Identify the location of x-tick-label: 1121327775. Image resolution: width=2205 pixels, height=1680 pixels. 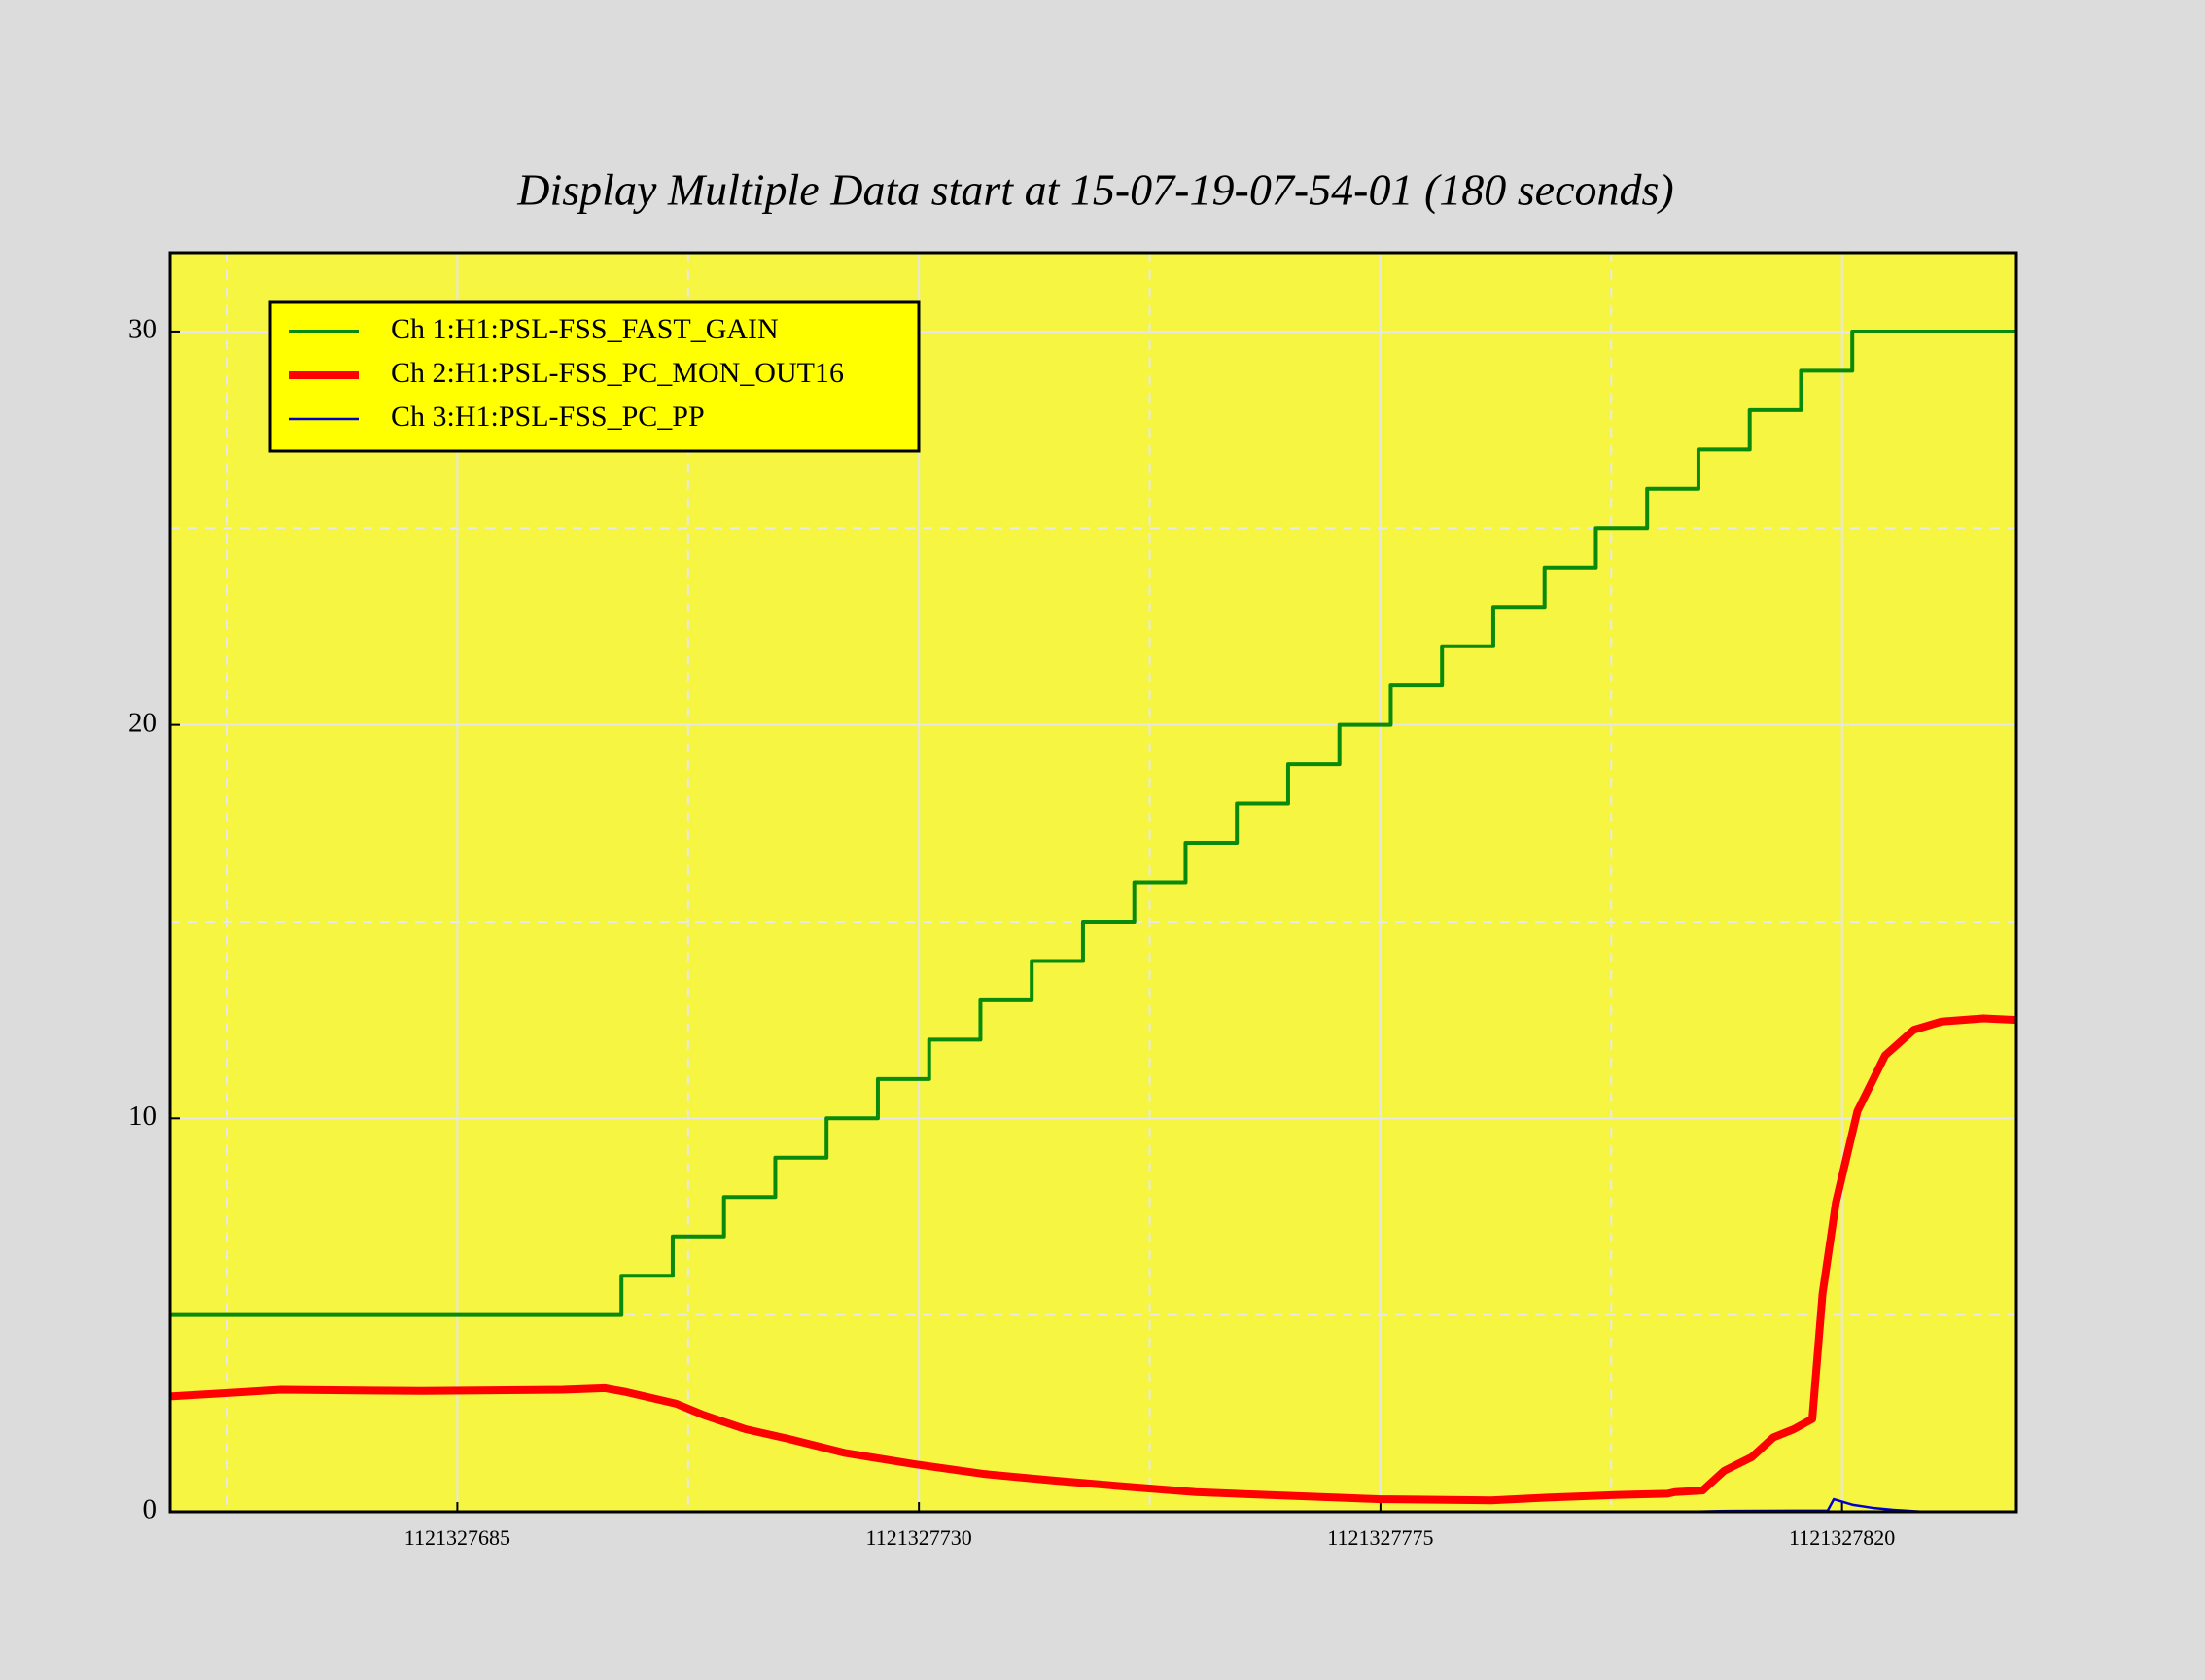
(1380, 1537).